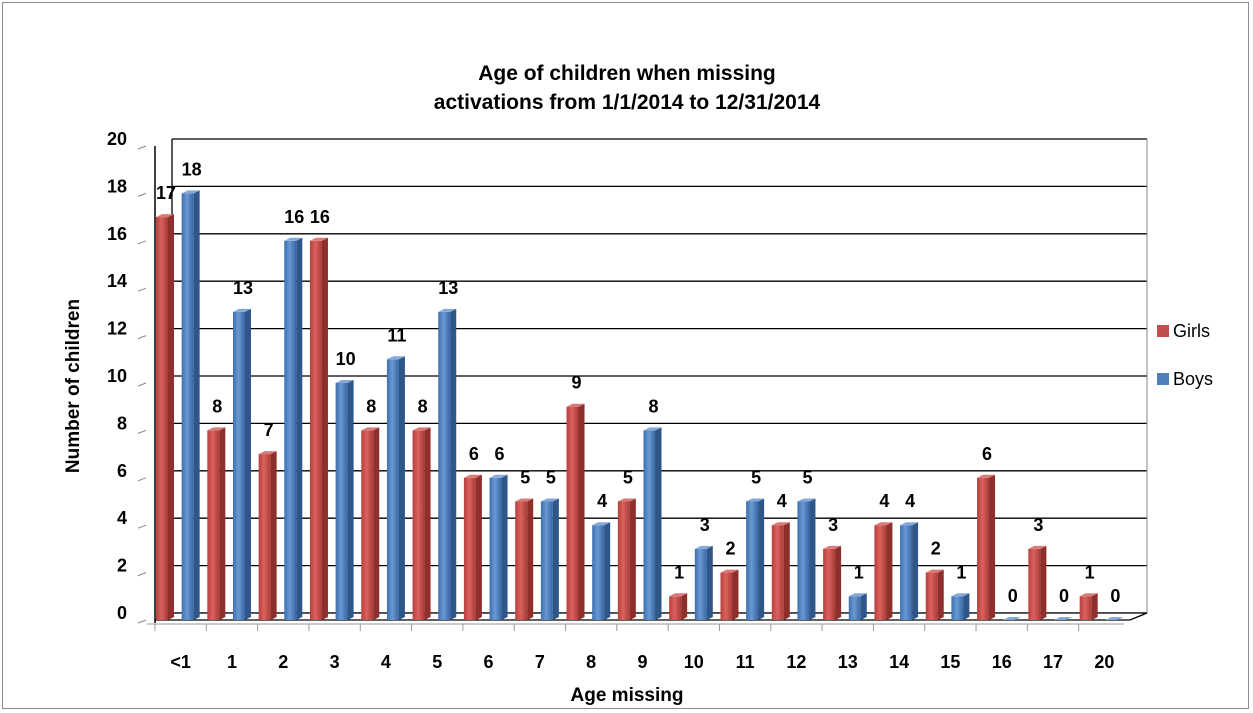 The image size is (1253, 713). Describe the element at coordinates (525, 478) in the screenshot. I see `data-label-girls: 5` at that location.